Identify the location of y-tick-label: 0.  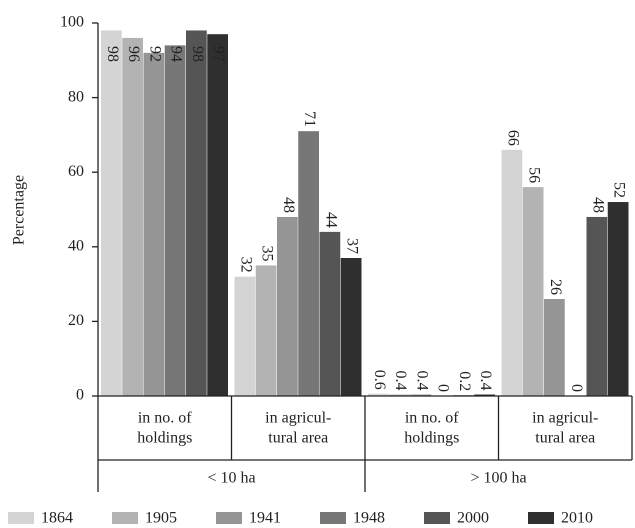
(80, 395).